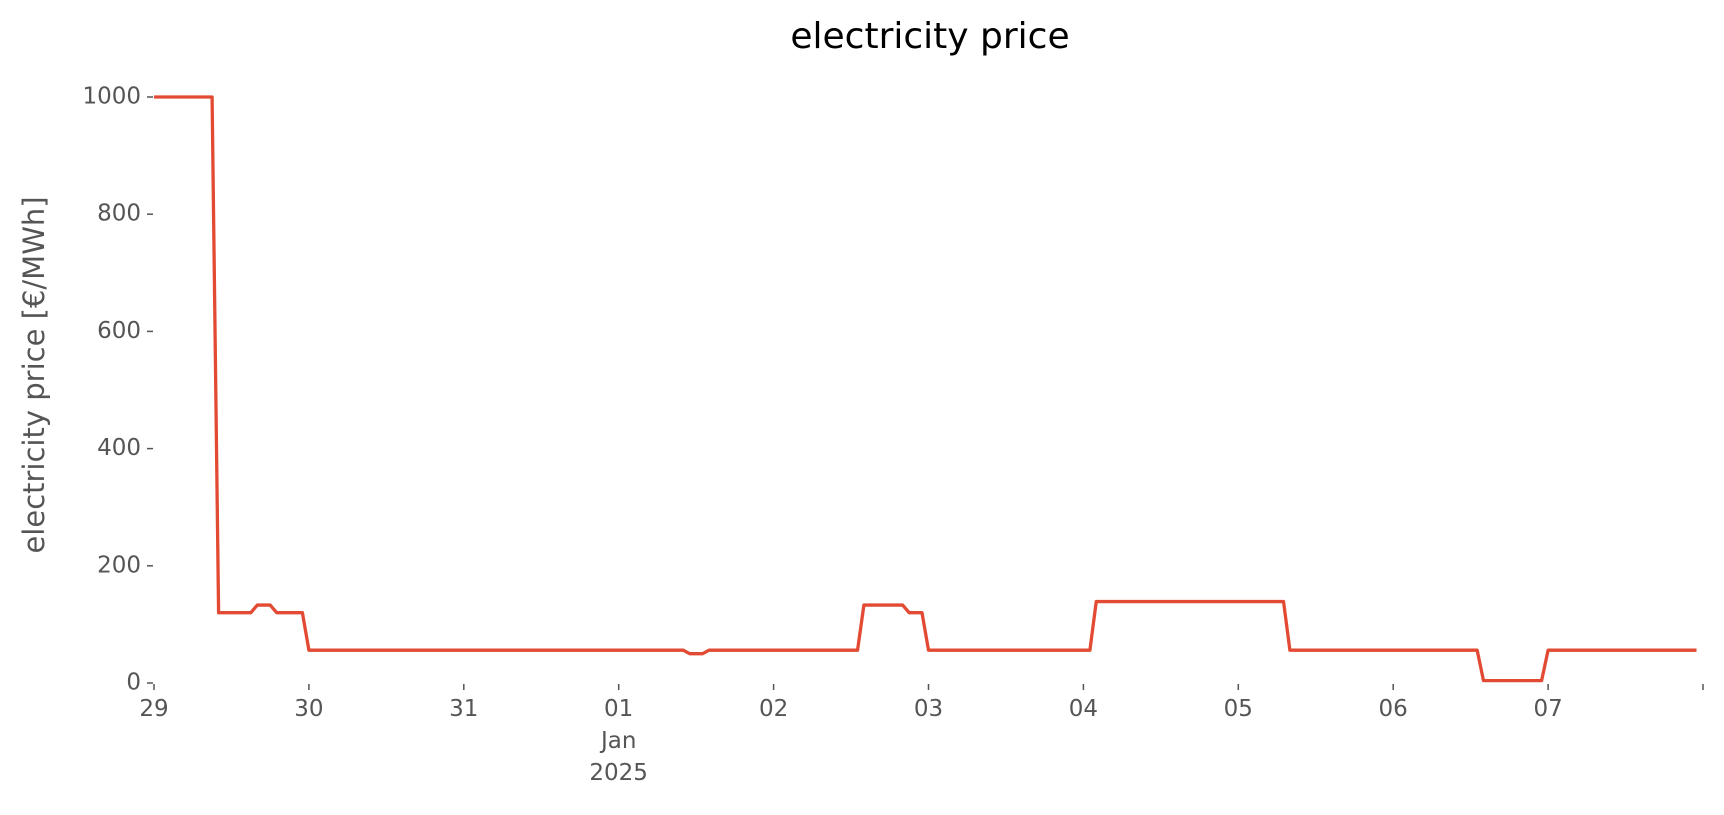 The image size is (1724, 815). I want to click on x-tick-label: 30, so click(309, 709).